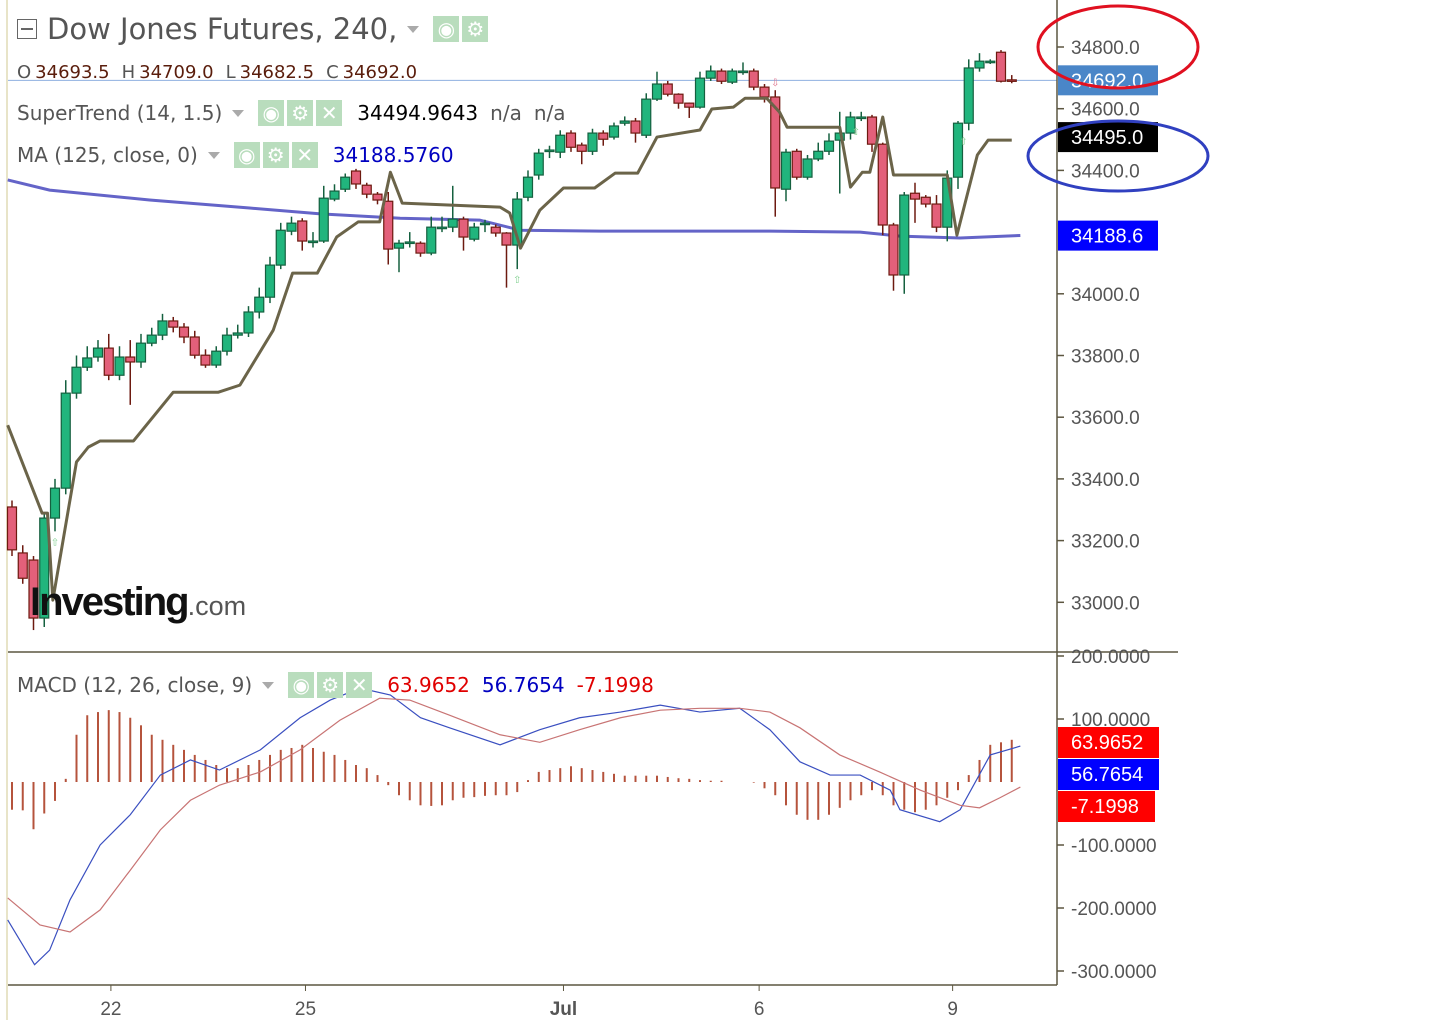 This screenshot has width=1449, height=1027. I want to click on macd-value-badge, so click(1108, 742).